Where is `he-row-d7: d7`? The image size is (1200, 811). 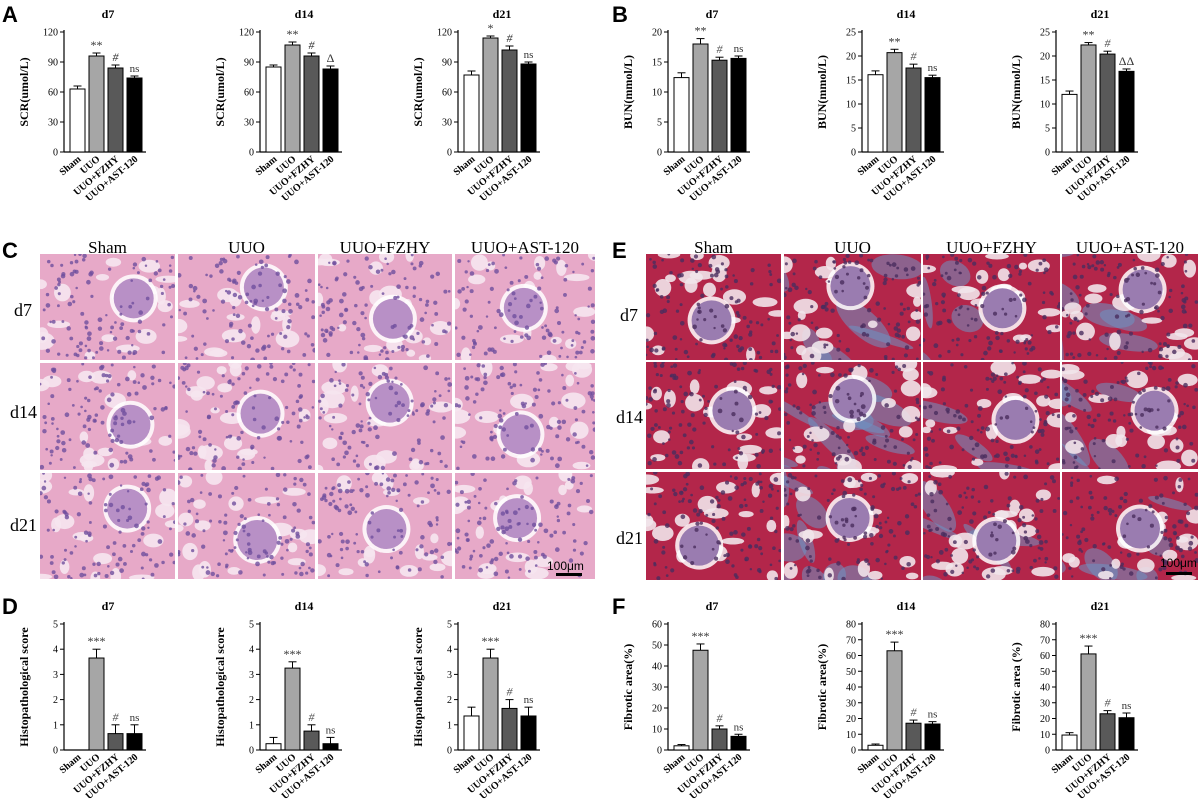
he-row-d7: d7 is located at coordinates (23, 310).